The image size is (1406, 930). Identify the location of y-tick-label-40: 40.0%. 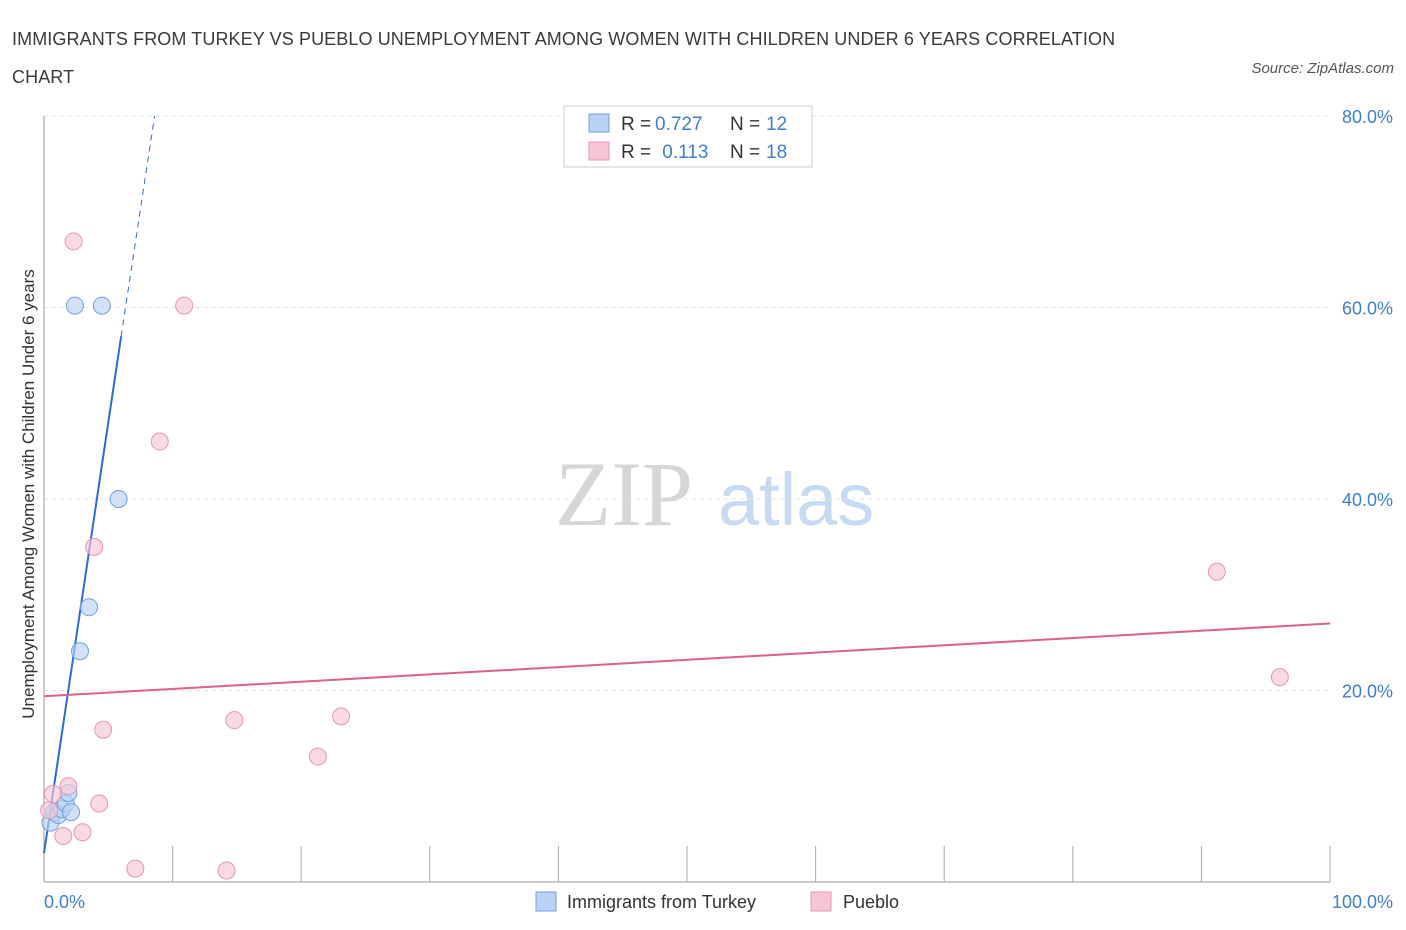
(1367, 500).